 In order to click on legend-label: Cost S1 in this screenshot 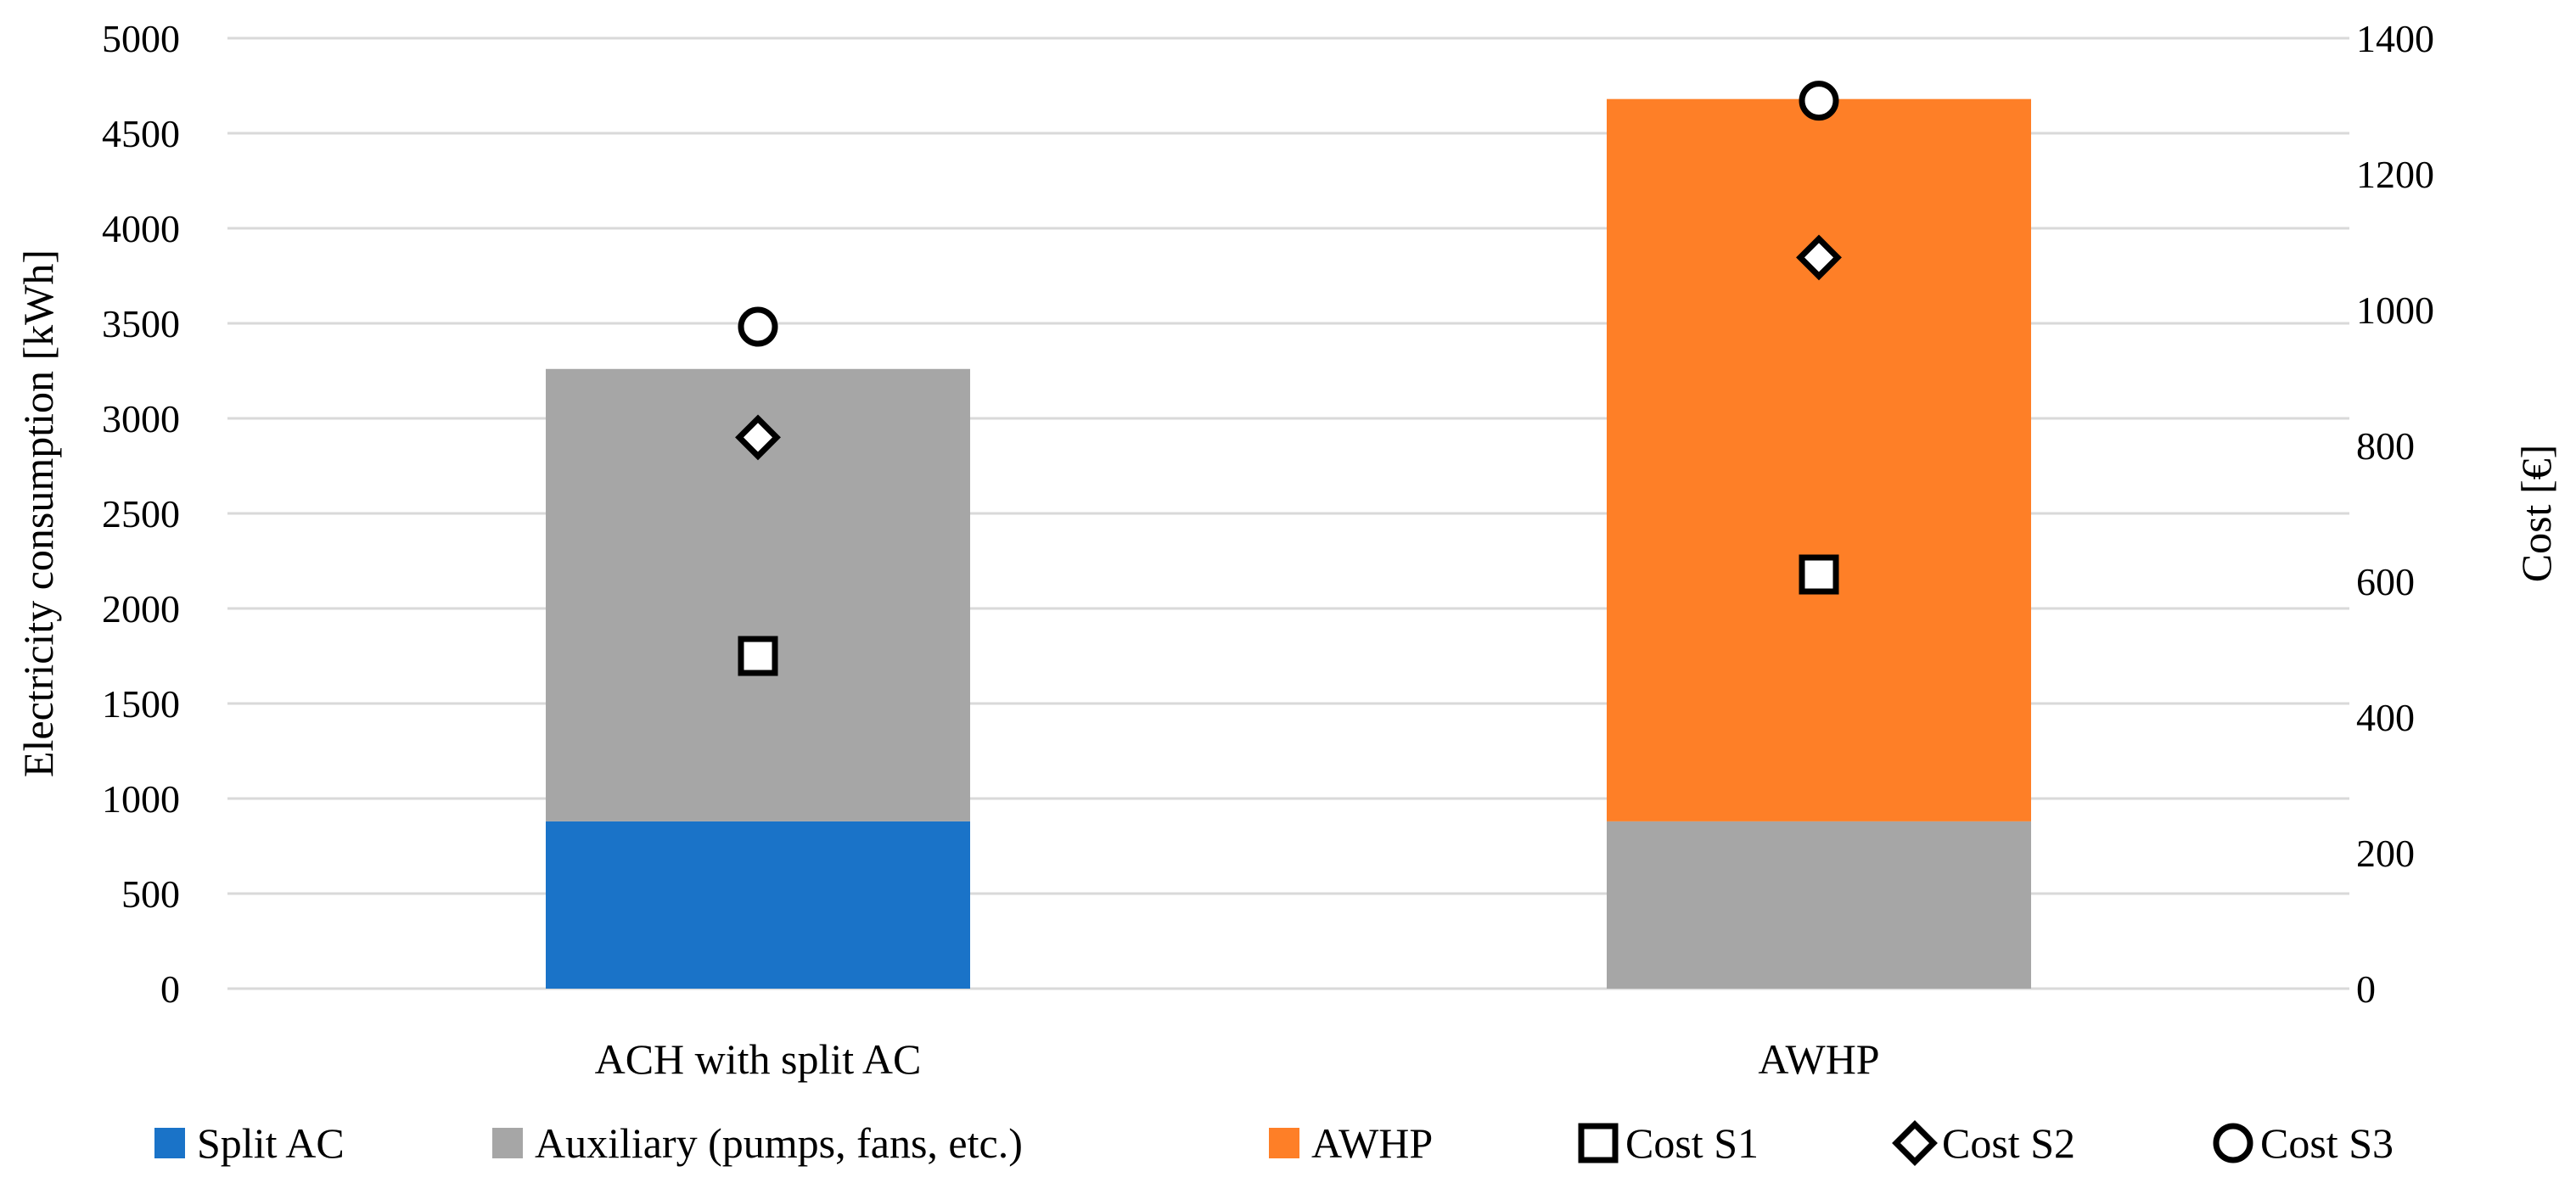, I will do `click(1692, 1143)`.